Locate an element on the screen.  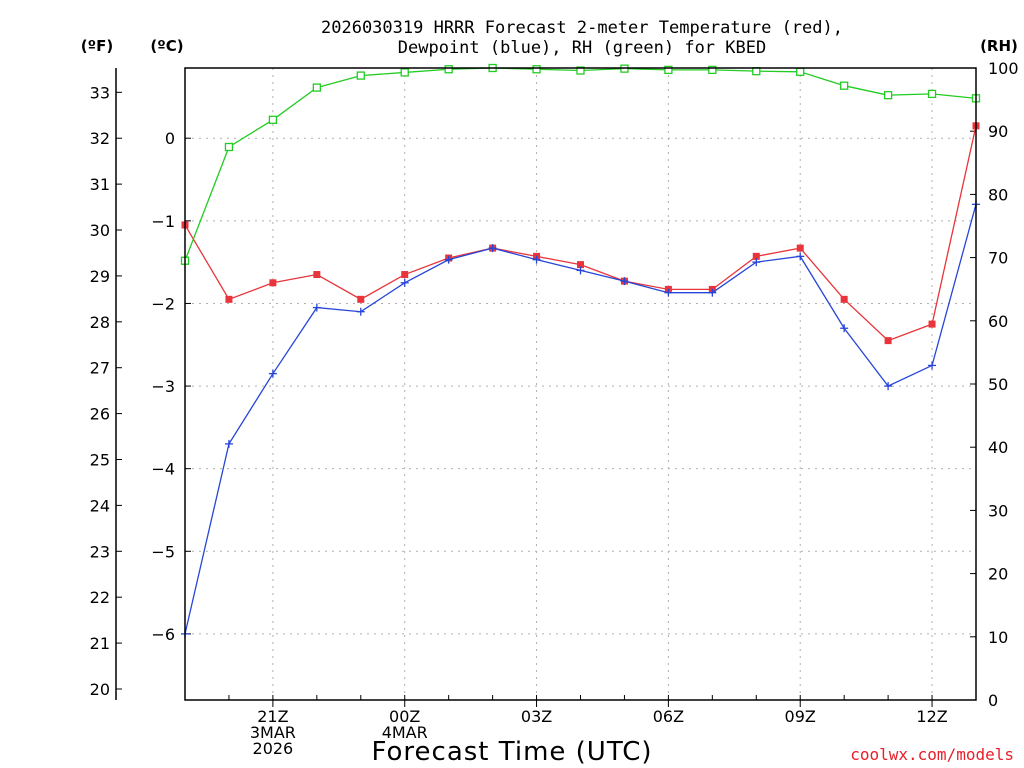
rh-tick-label: 90 is located at coordinates (998, 131).